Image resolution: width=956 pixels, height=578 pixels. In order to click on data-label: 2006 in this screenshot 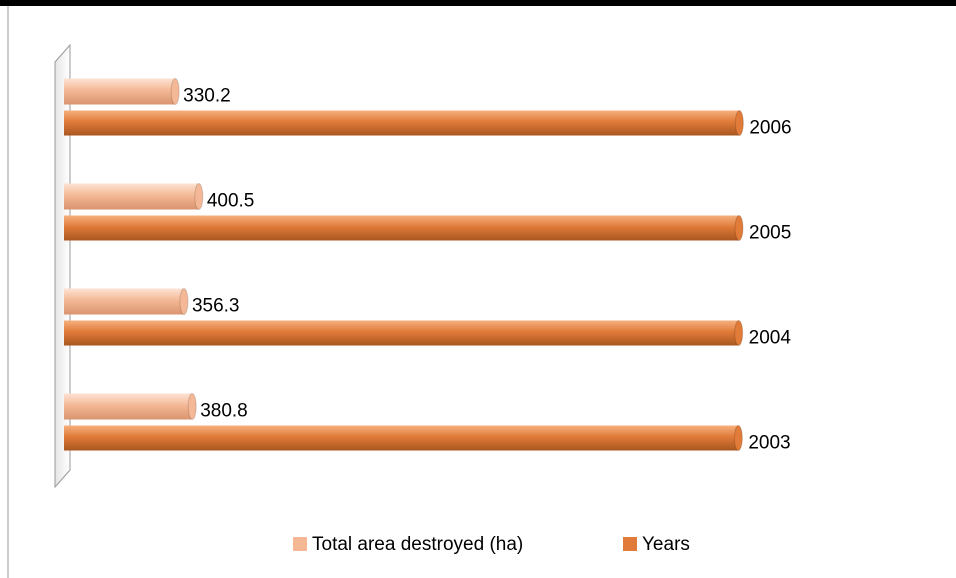, I will do `click(770, 128)`.